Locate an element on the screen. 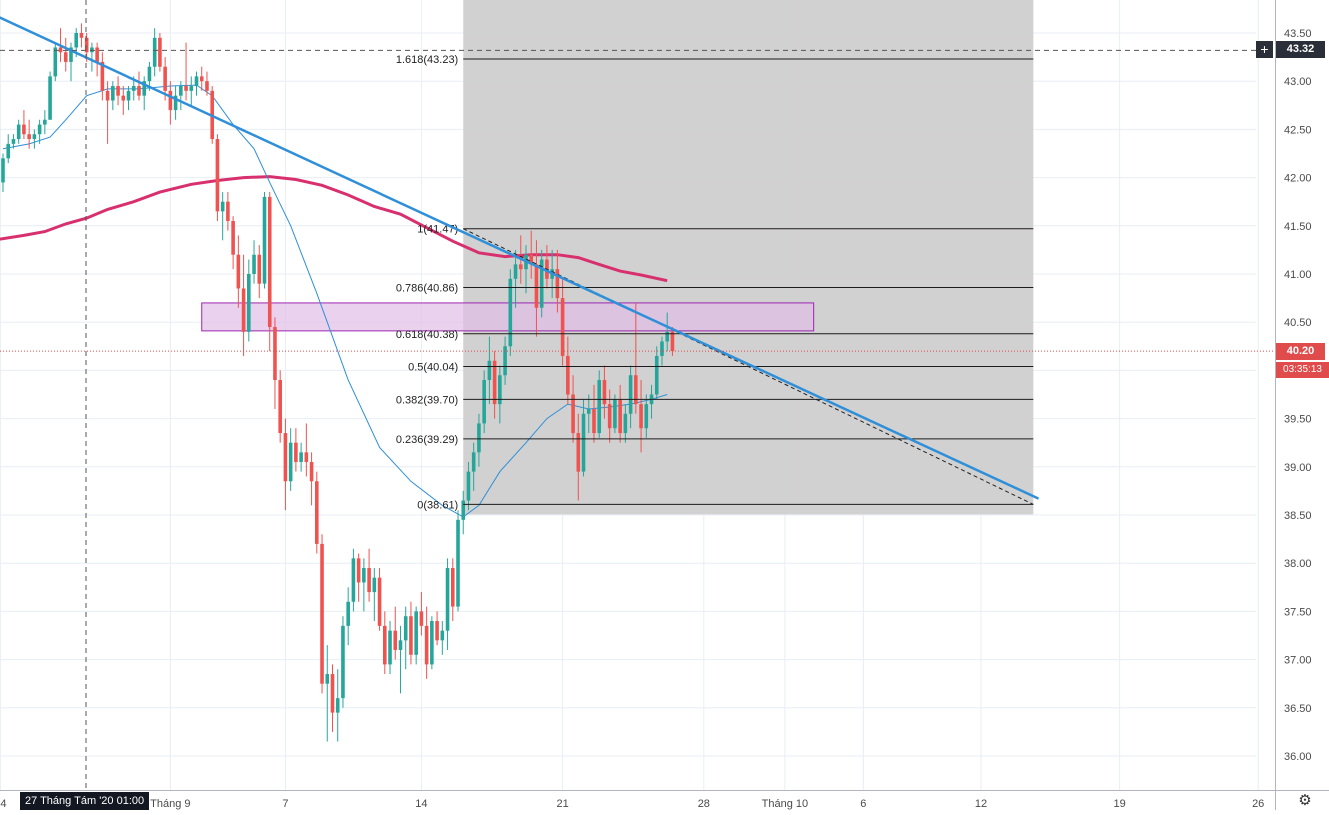 The height and width of the screenshot is (815, 1329). resistance-zone-rectangle is located at coordinates (508, 317).